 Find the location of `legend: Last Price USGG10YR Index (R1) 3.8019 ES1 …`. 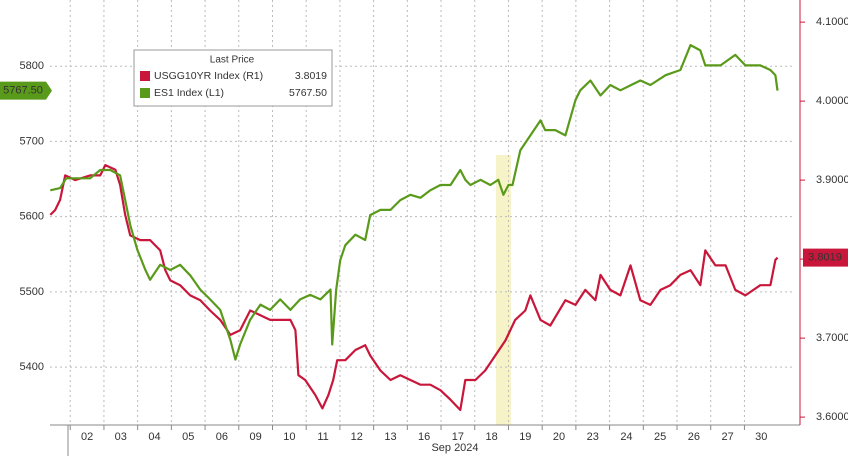

legend: Last Price USGG10YR Index (R1) 3.8019 ES1 … is located at coordinates (233, 78).